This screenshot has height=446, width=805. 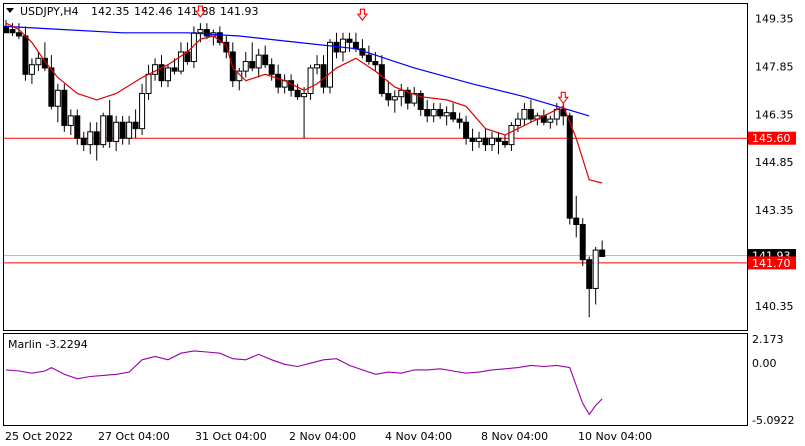 I want to click on time-tick: 8 Nov 04:00, so click(x=514, y=436).